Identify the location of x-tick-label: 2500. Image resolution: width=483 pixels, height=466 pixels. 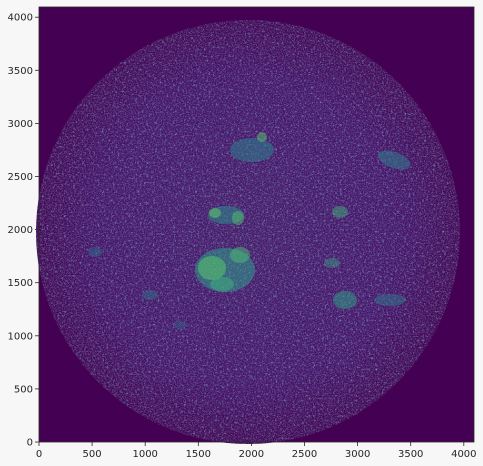
(304, 454).